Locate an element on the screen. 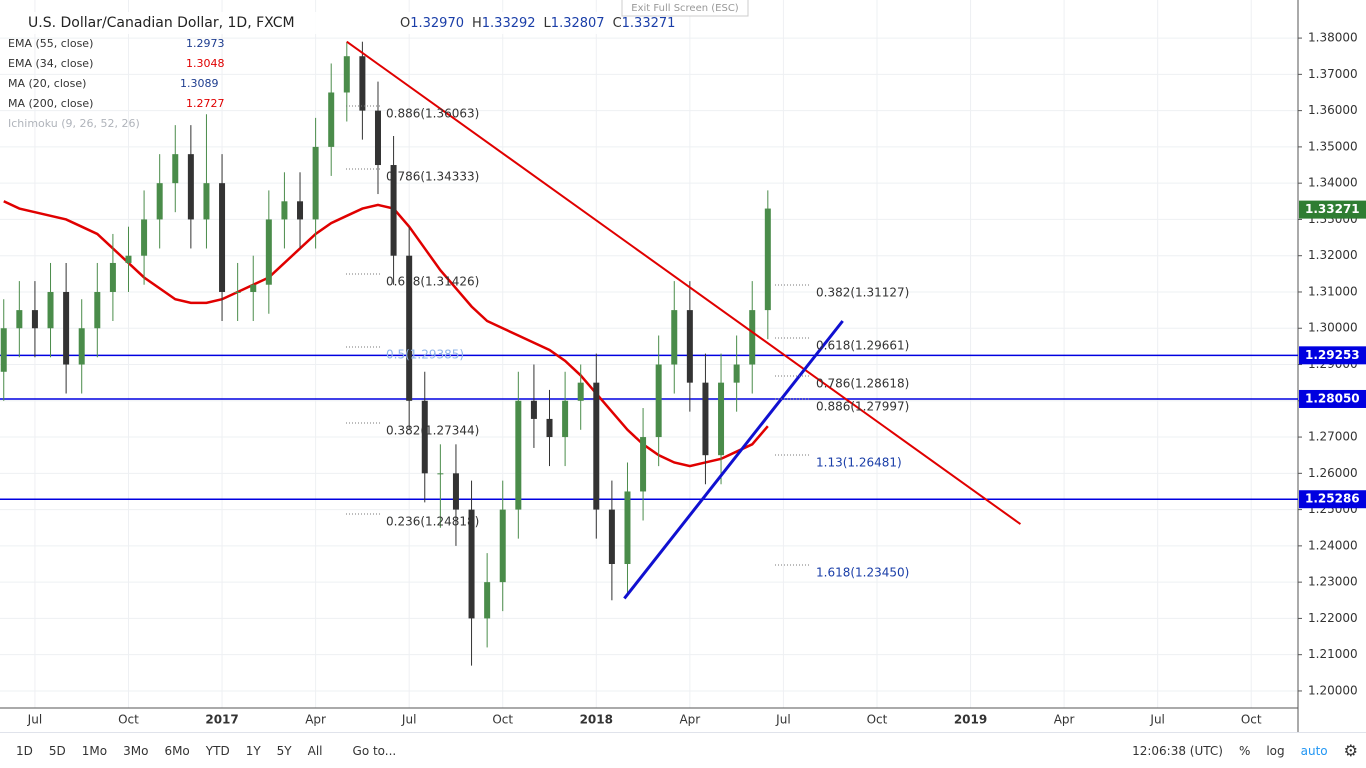 Image resolution: width=1366 pixels, height=768 pixels. indicator-value: 1.2973 is located at coordinates (205, 43).